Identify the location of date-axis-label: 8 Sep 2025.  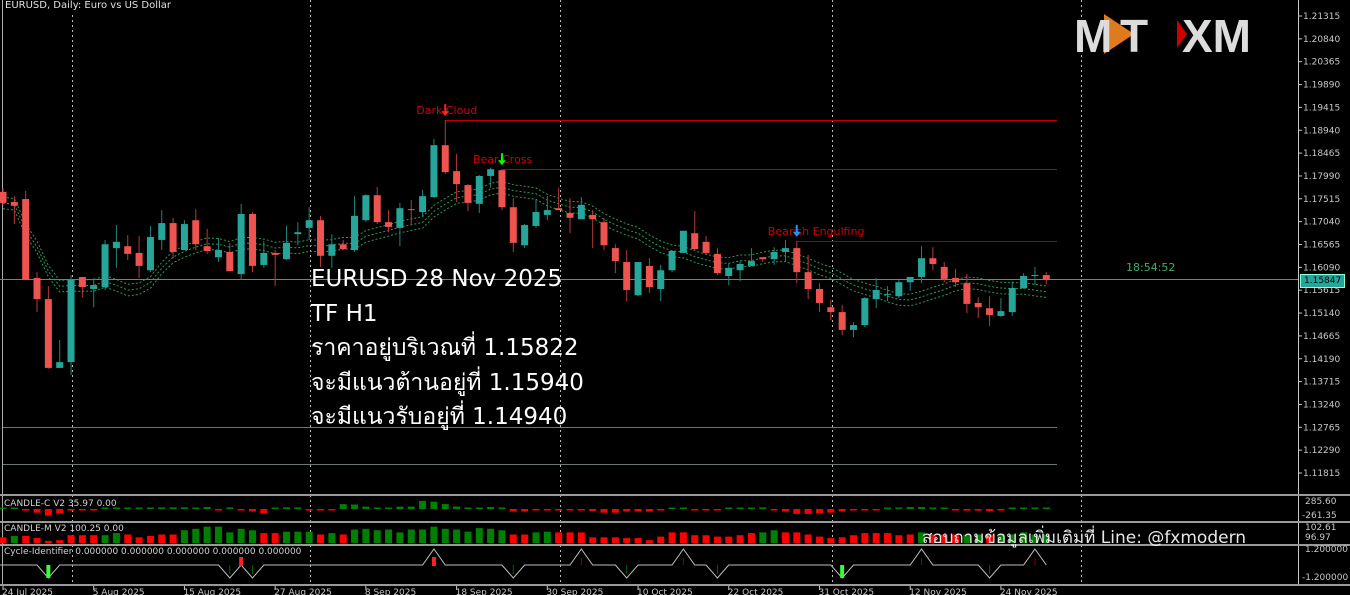
(390, 591).